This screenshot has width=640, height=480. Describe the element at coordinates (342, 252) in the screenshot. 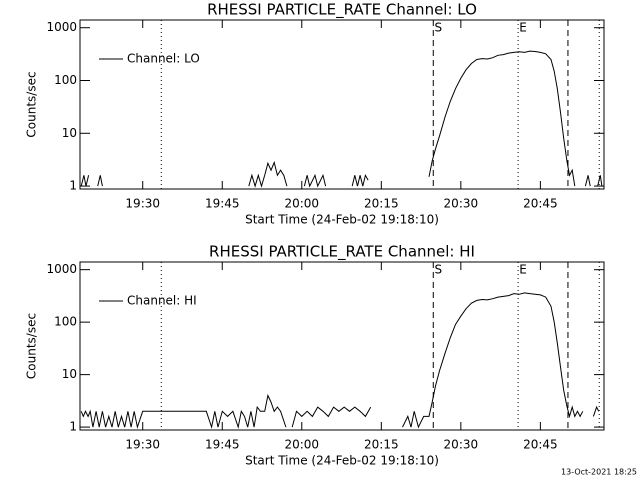

I see `chart-title: RHESSI PARTICLE_RATE Channel: HI` at that location.